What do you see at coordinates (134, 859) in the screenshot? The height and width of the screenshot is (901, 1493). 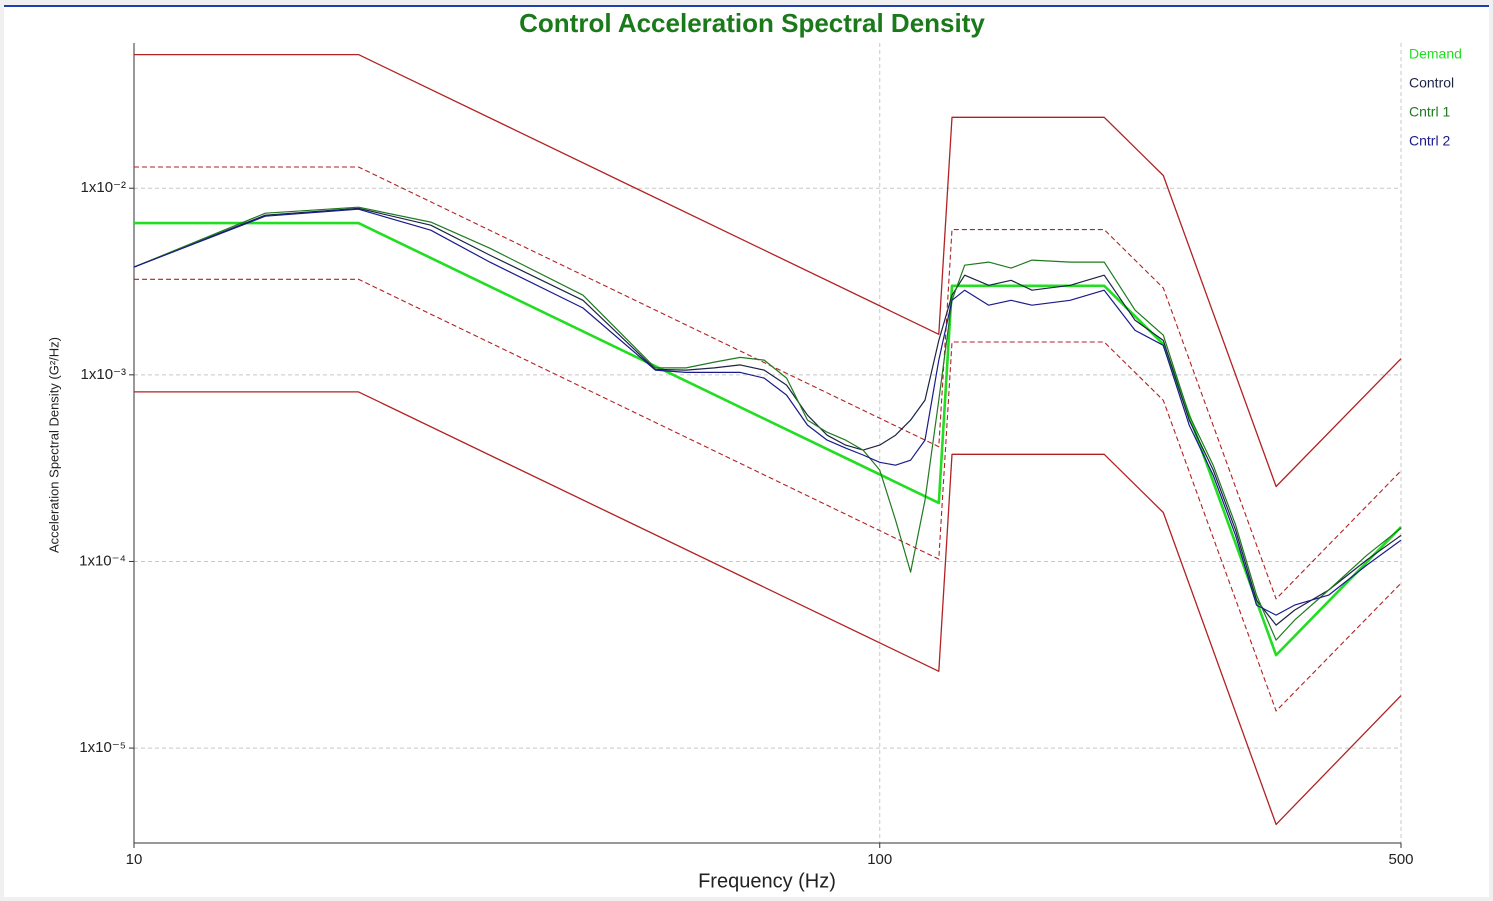 I see `x-tick-label: 10` at bounding box center [134, 859].